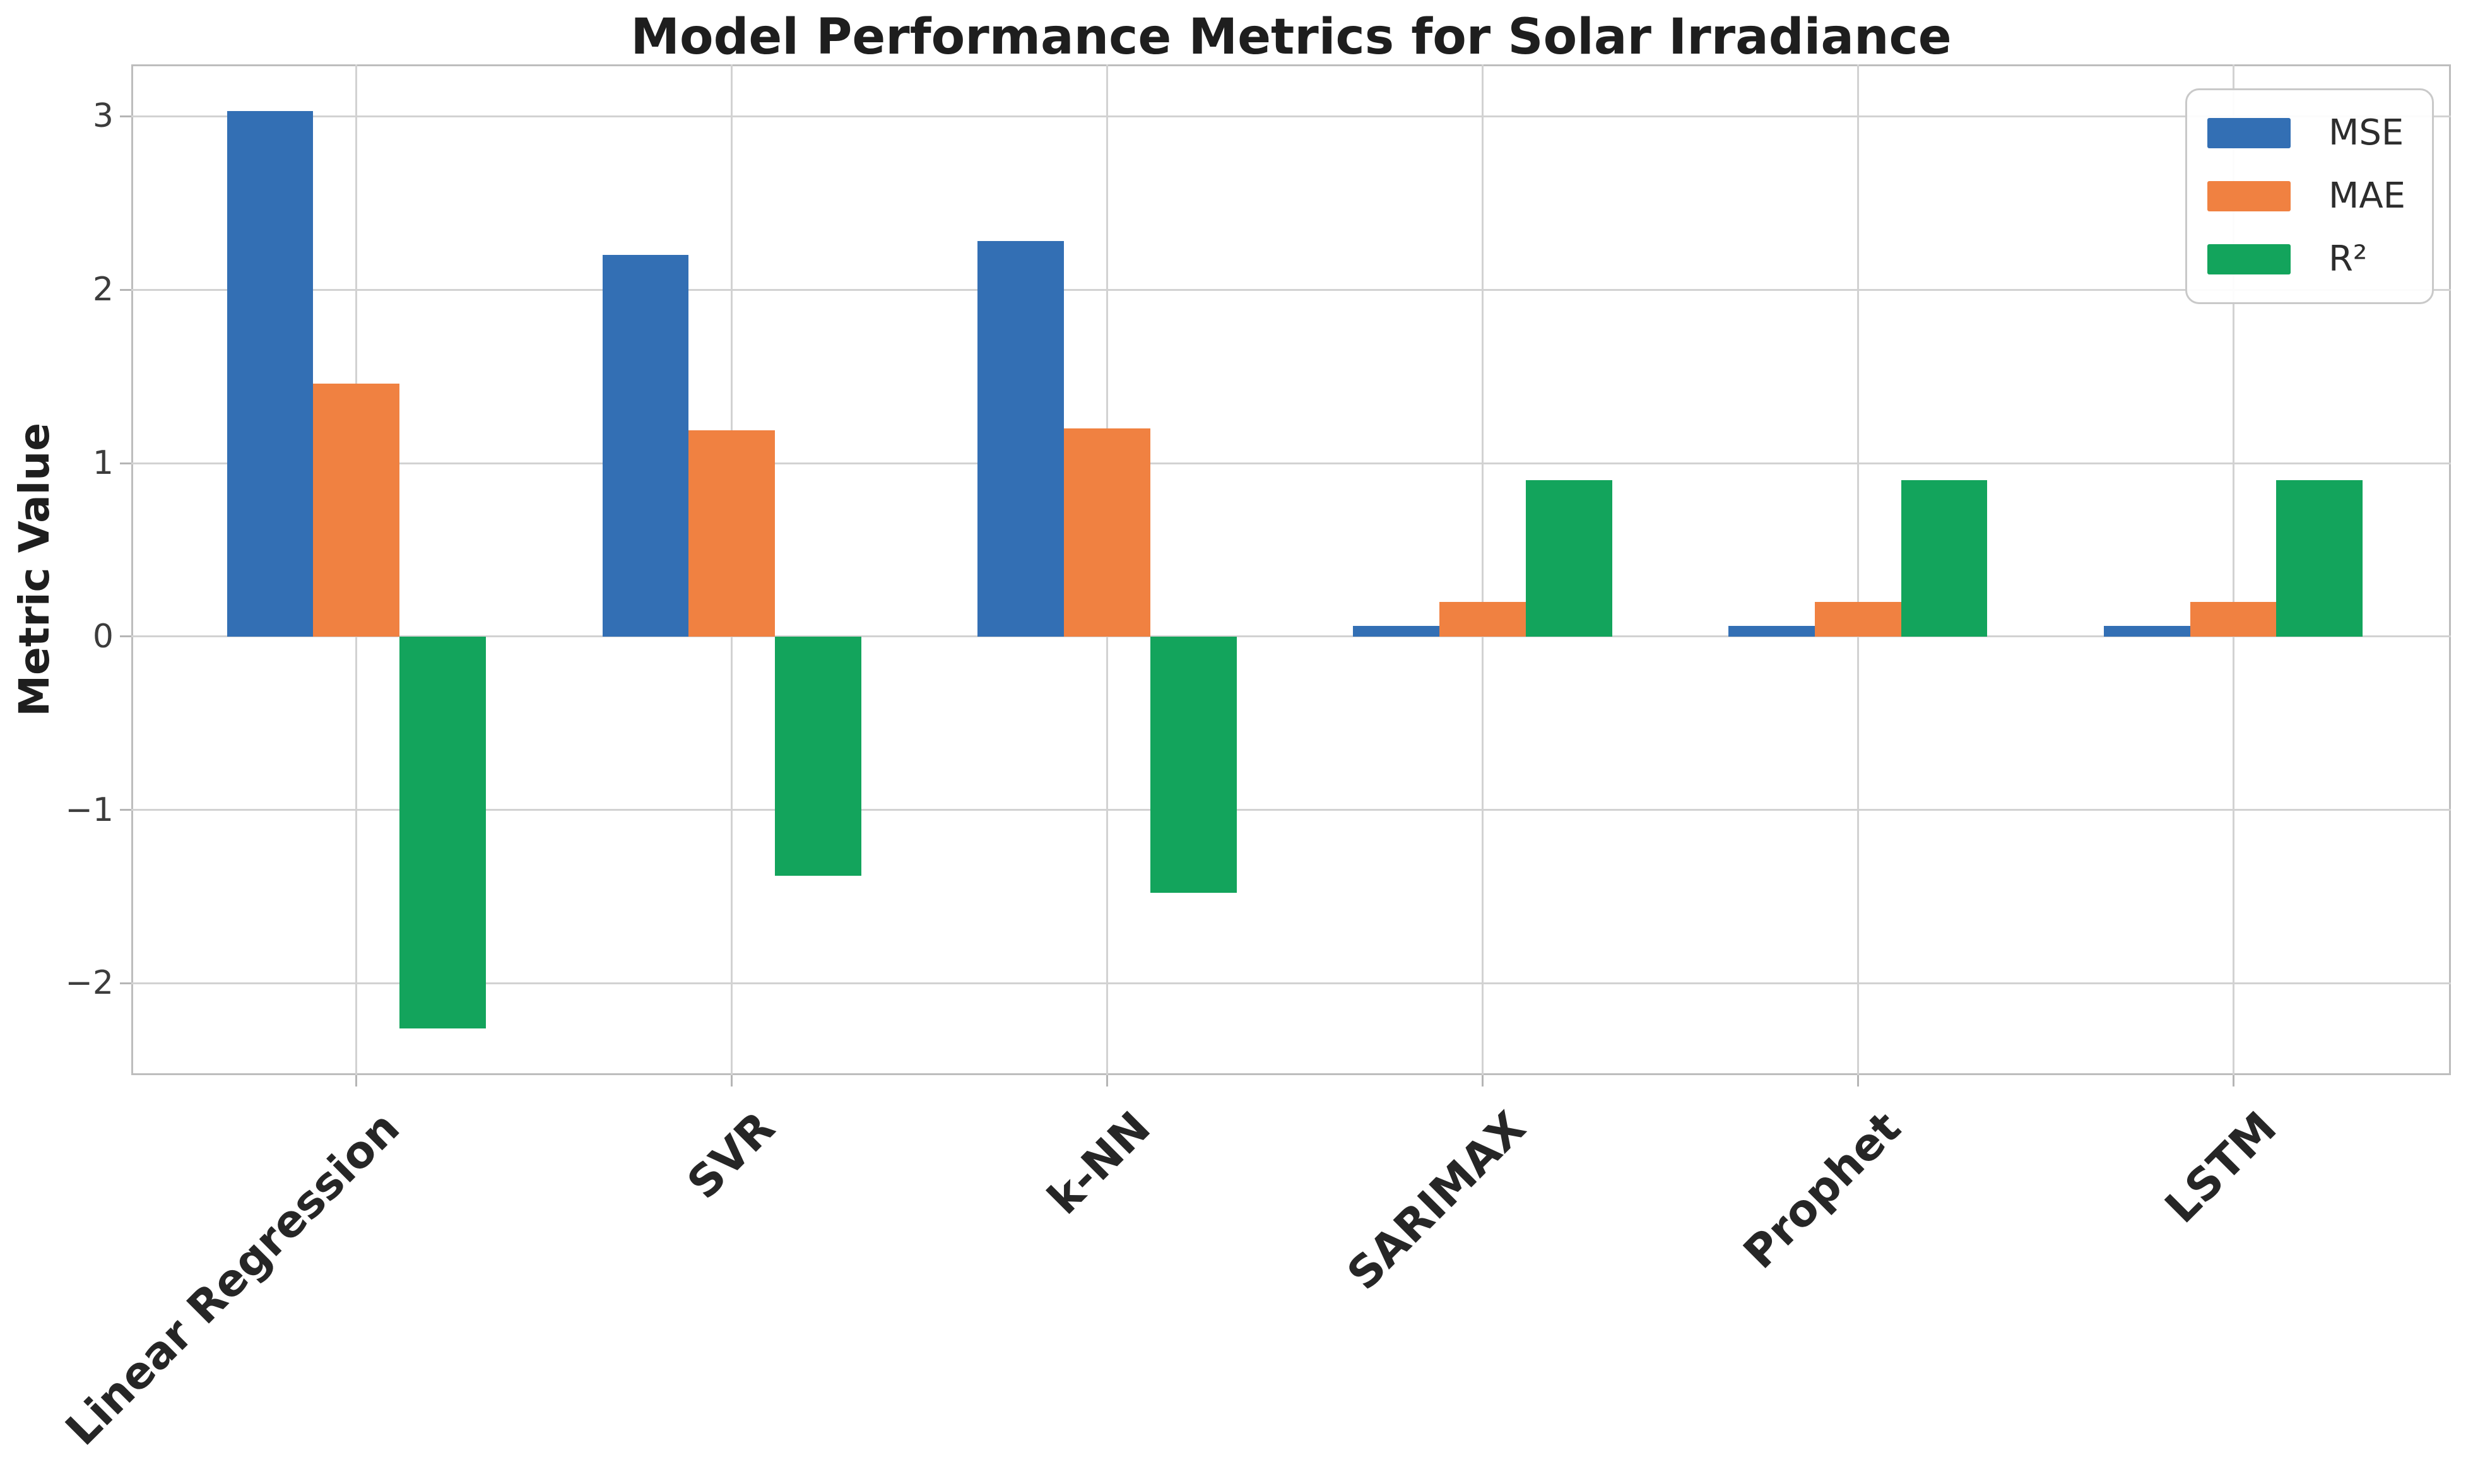 The width and height of the screenshot is (2473, 1484). What do you see at coordinates (818, 756) in the screenshot?
I see `bar-R-SVR` at bounding box center [818, 756].